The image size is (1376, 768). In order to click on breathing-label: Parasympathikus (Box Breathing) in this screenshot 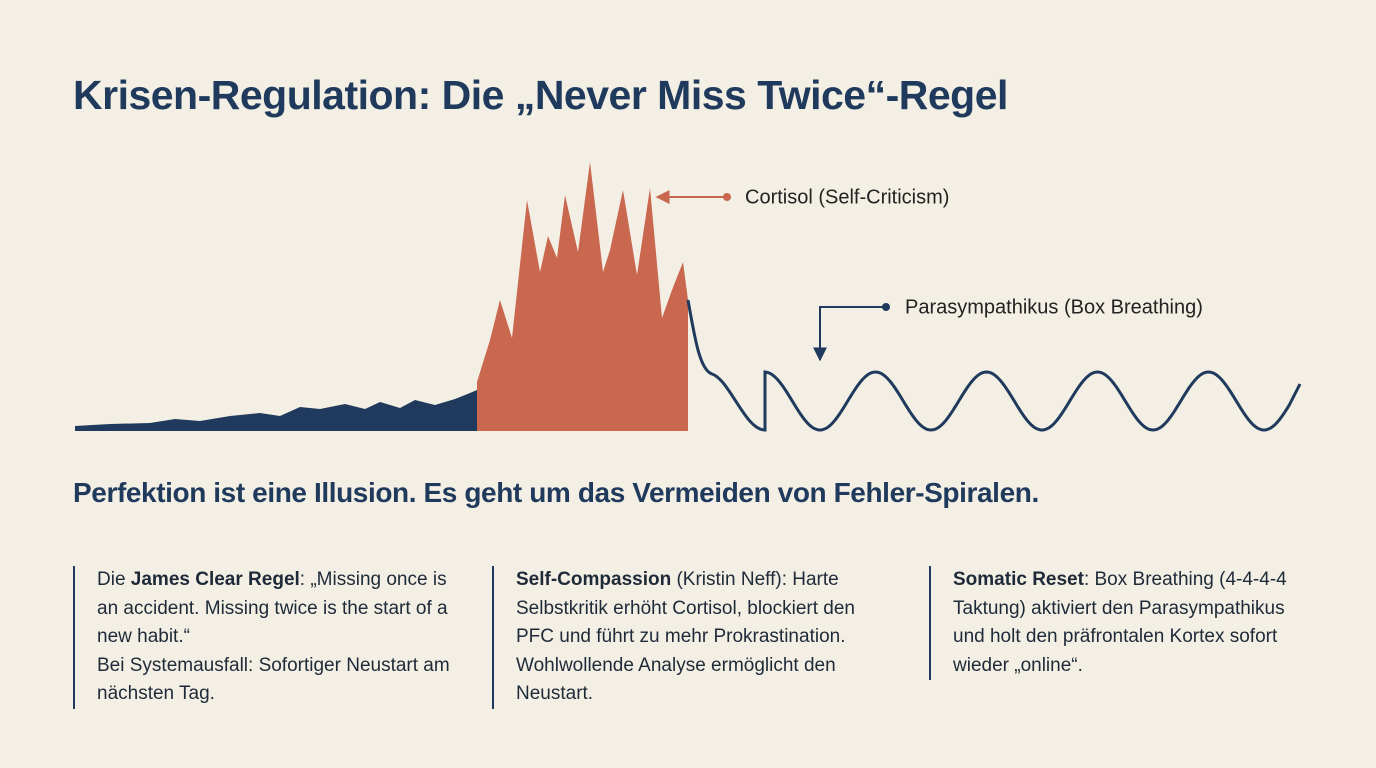, I will do `click(1054, 307)`.